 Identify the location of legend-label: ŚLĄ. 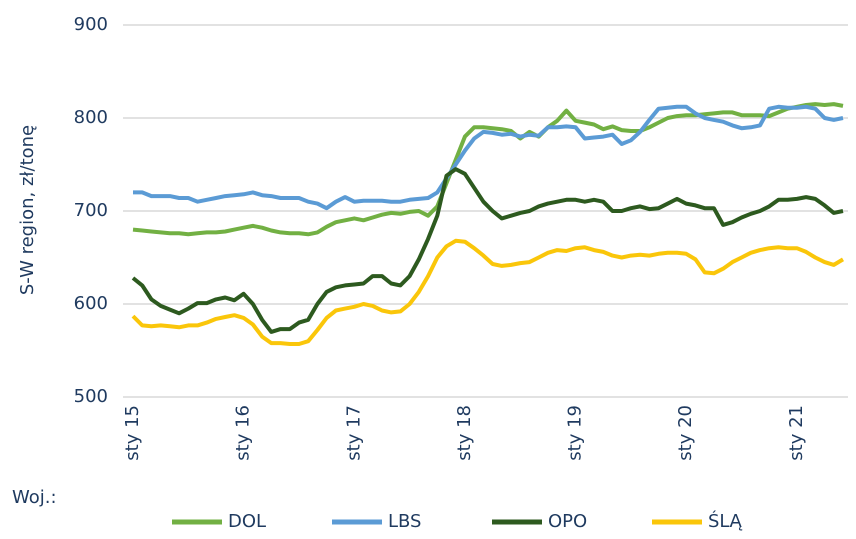
(725, 521).